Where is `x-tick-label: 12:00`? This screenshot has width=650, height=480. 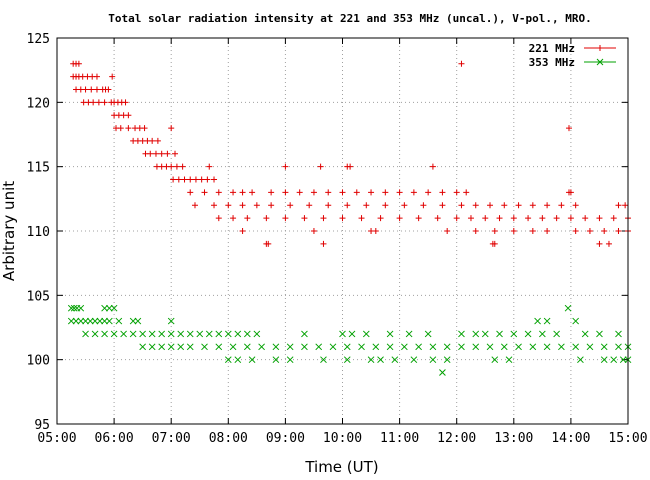
x-tick-label: 12:00 is located at coordinates (456, 438).